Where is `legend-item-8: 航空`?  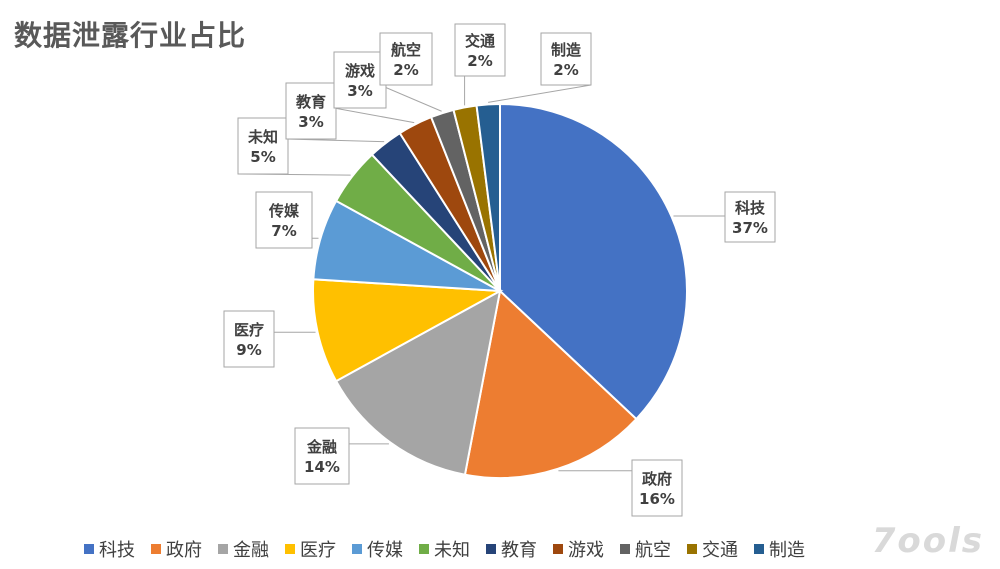 legend-item-8: 航空 is located at coordinates (645, 549).